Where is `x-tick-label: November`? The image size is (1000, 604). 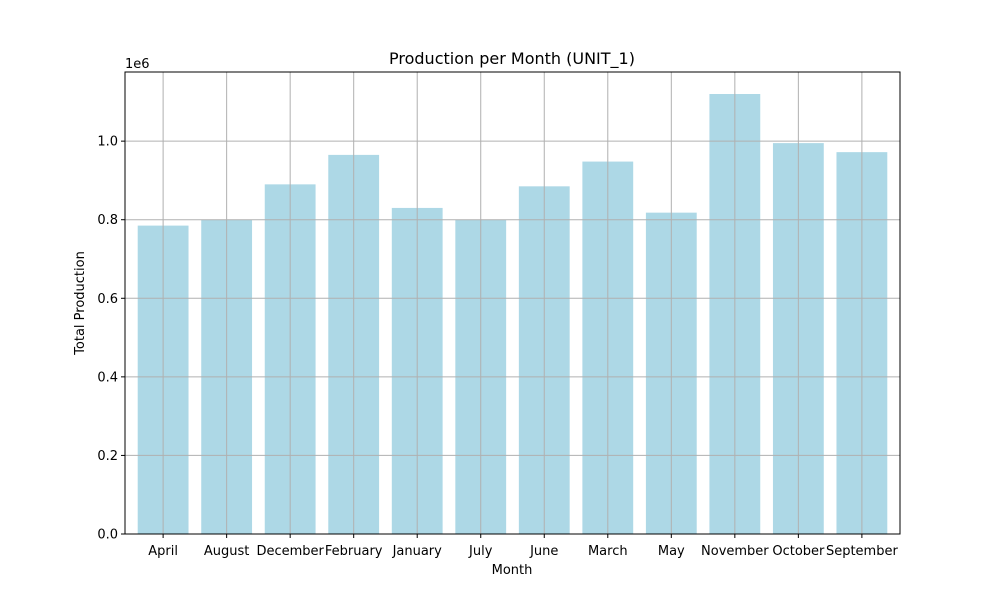 x-tick-label: November is located at coordinates (735, 551).